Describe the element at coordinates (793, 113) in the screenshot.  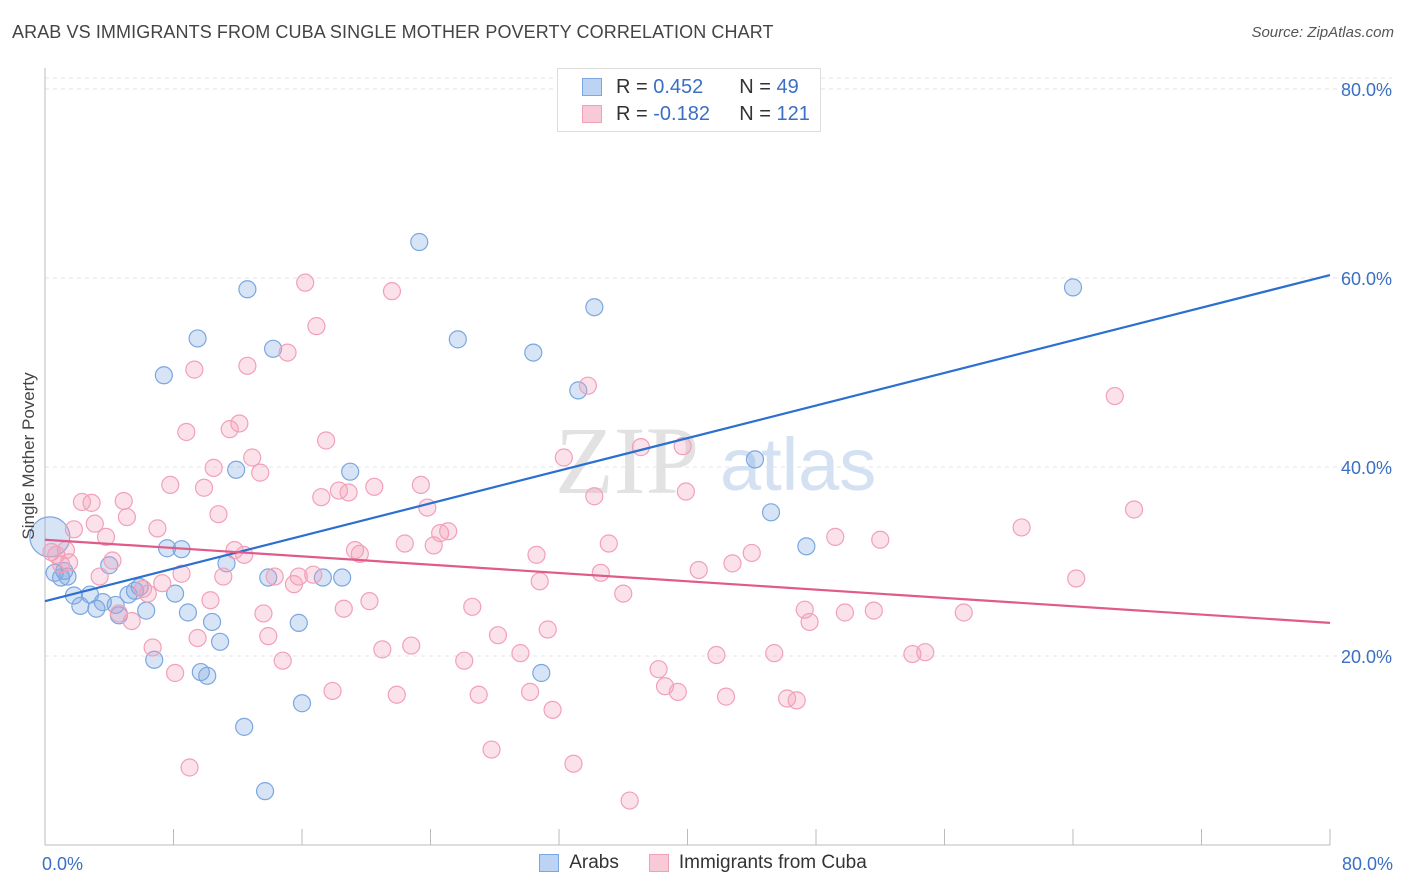
I see `n-value: 121` at that location.